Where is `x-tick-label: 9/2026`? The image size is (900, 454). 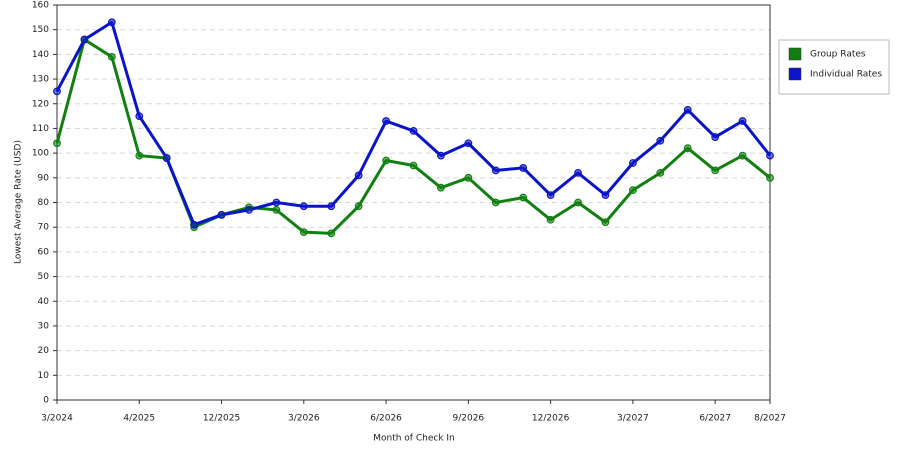 x-tick-label: 9/2026 is located at coordinates (469, 419).